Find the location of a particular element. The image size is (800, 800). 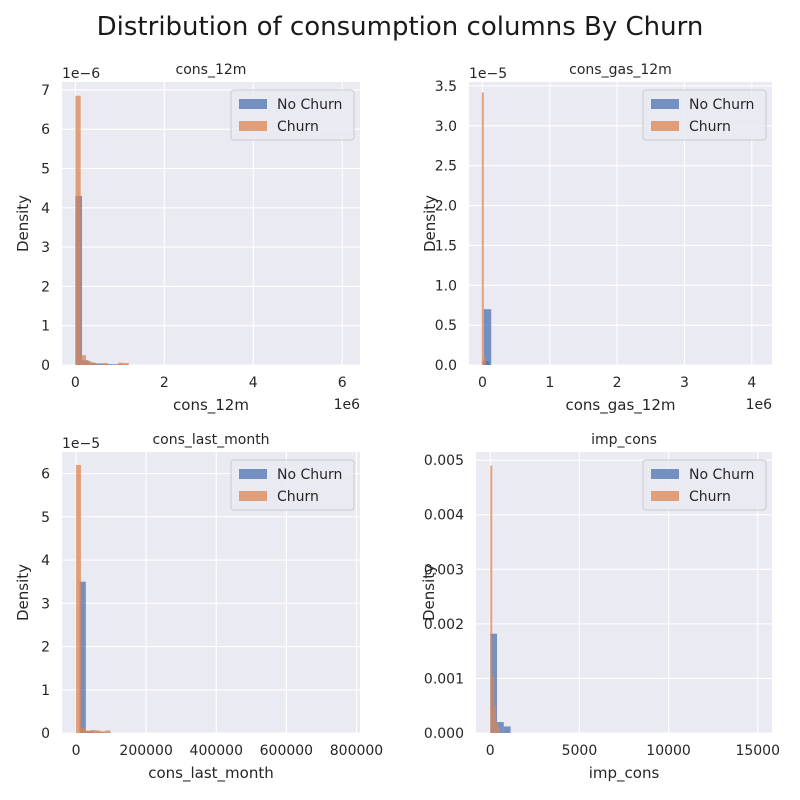

y-tick-label: 3.5 is located at coordinates (446, 87).